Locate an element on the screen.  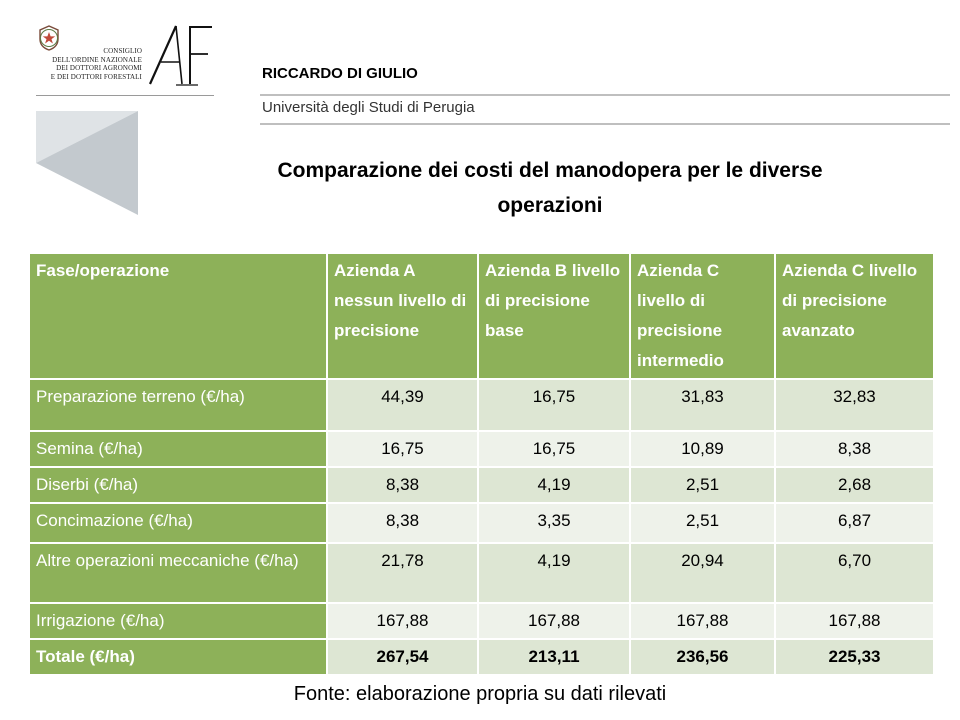
grey-chevron-icon is located at coordinates (87, 163).